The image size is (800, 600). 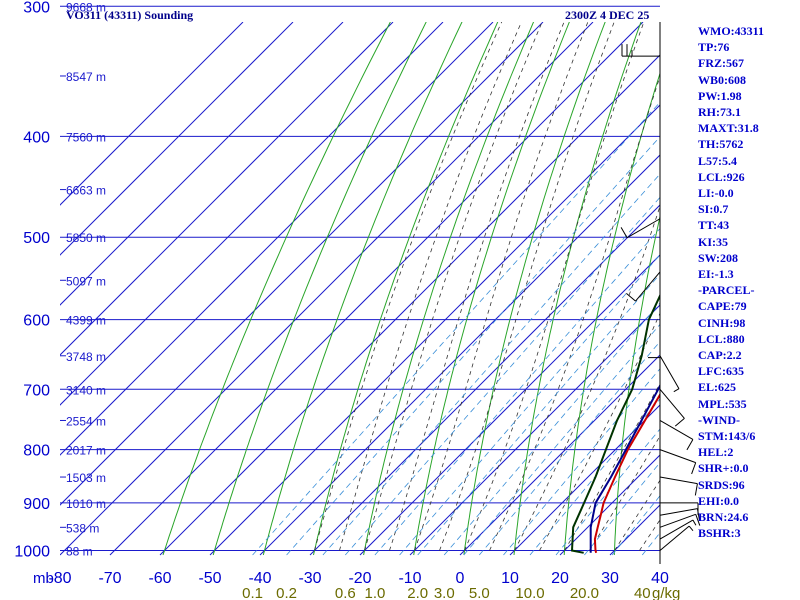 I want to click on pressure-tick-label: 900, so click(x=36, y=504).